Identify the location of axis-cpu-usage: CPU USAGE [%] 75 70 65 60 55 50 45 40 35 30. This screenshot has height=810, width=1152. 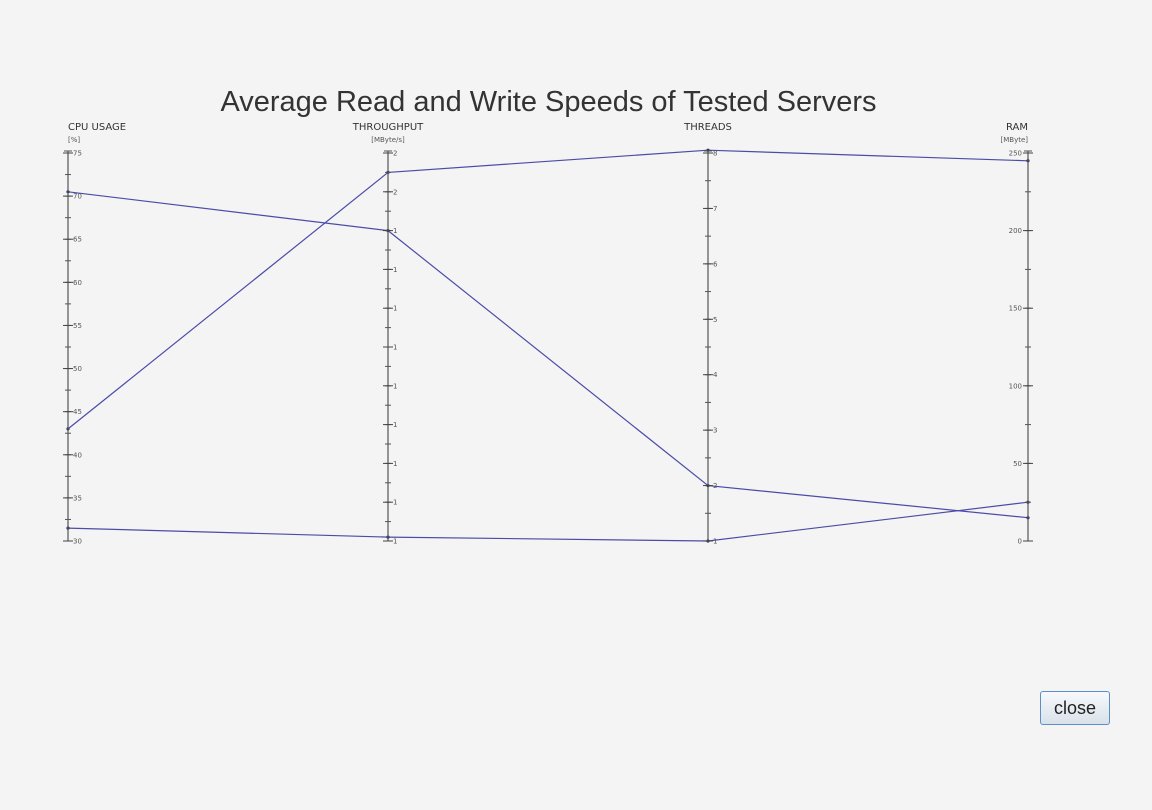
(94, 334).